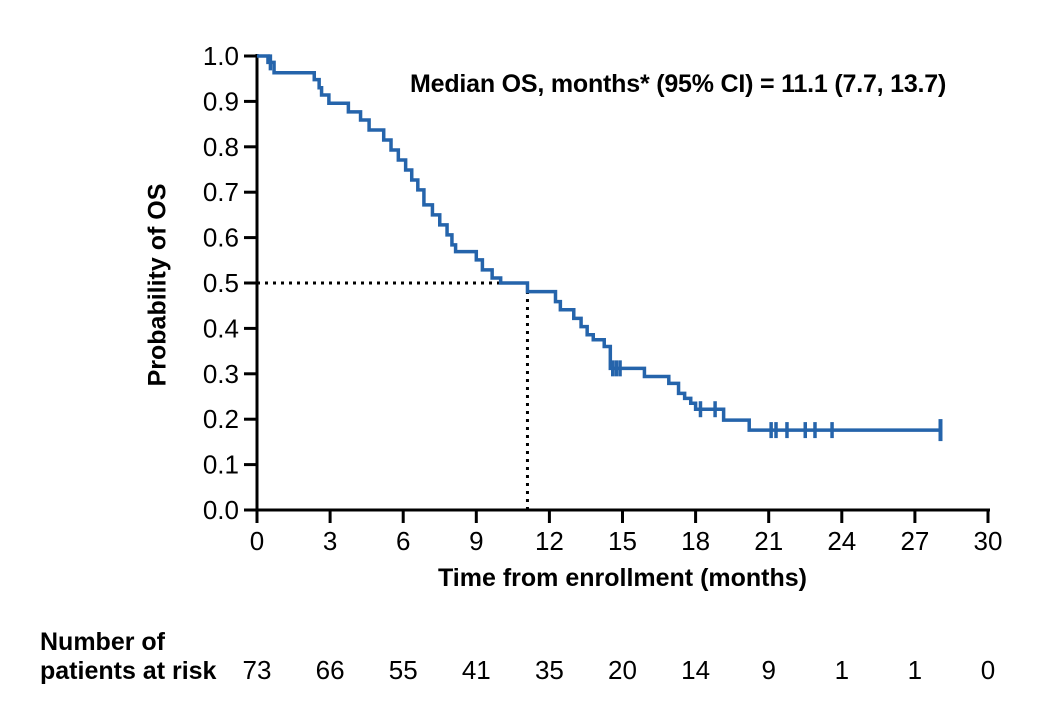 The width and height of the screenshot is (1062, 722). I want to click on y-tick-label: 0.1, so click(221, 465).